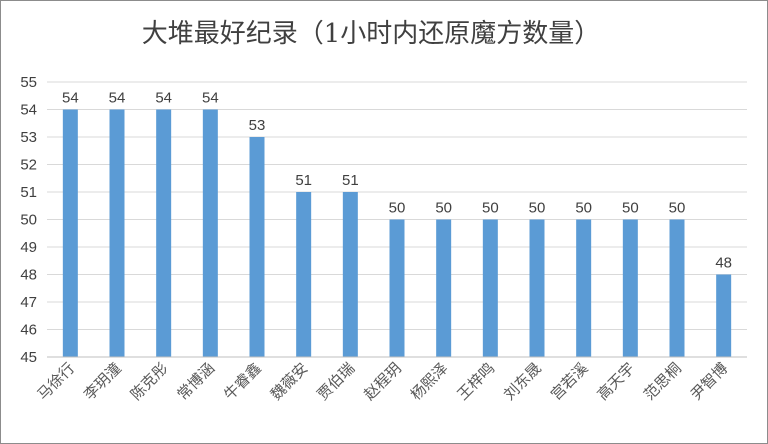  What do you see at coordinates (28, 357) in the screenshot?
I see `y-tick-label: 45` at bounding box center [28, 357].